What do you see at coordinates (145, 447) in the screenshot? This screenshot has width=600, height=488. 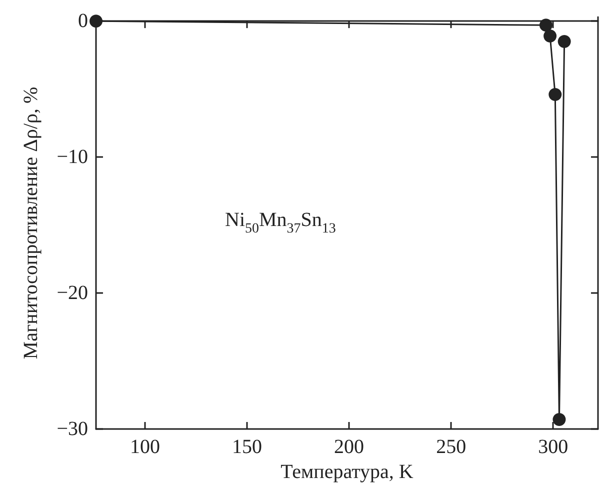 I see `x-tick-label: 100` at bounding box center [145, 447].